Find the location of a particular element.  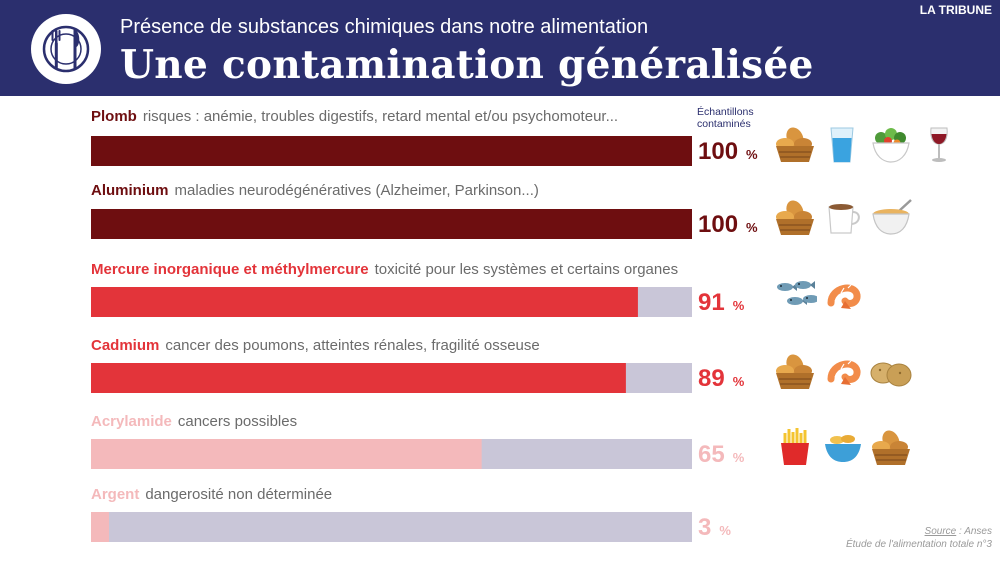

substance-name: Aluminium is located at coordinates (130, 190).